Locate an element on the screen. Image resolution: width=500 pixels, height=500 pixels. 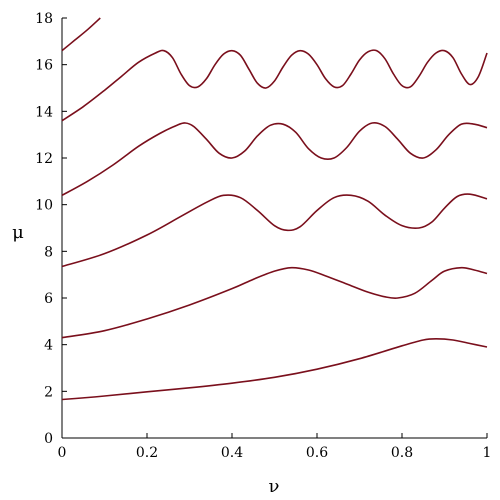
y-tick-label: 14 is located at coordinates (44, 112).